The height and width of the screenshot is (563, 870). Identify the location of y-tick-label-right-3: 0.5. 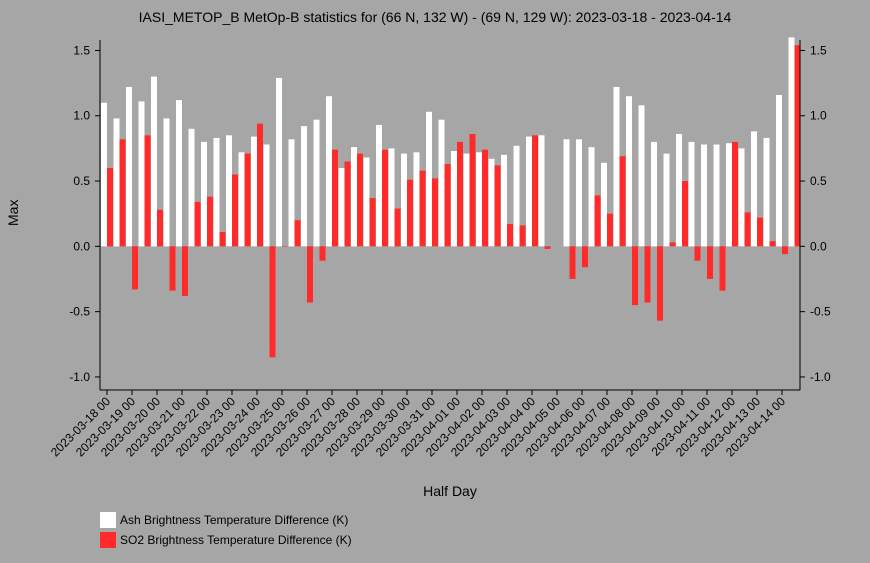
(818, 181).